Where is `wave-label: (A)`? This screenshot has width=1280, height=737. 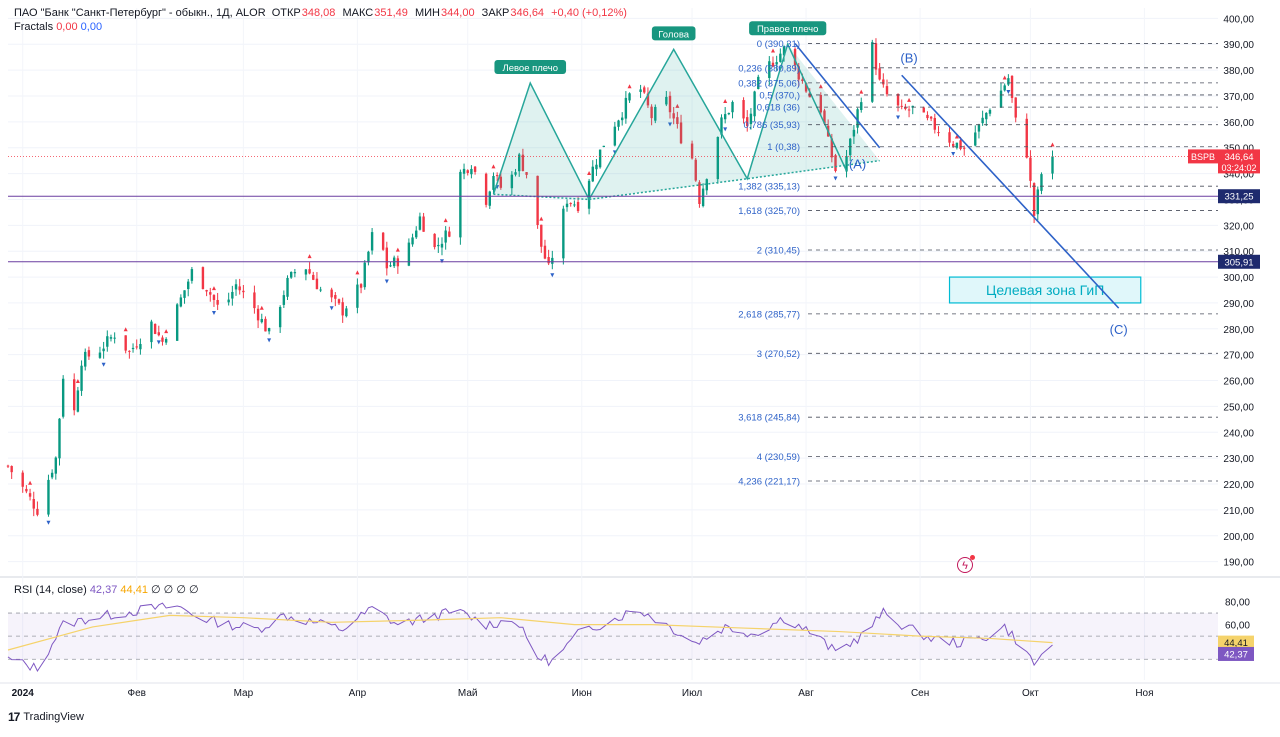 wave-label: (A) is located at coordinates (857, 163).